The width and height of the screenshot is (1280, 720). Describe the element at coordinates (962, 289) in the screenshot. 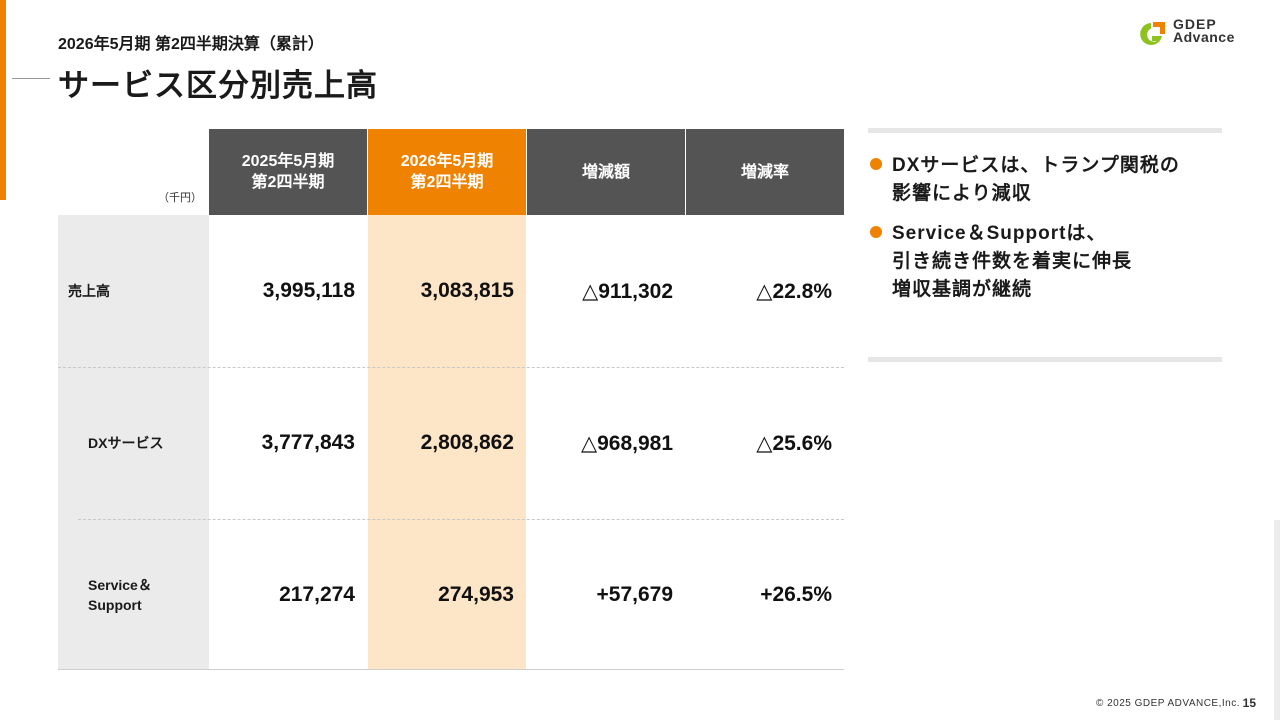

I see `bullet-line: 増収基調が継続` at that location.